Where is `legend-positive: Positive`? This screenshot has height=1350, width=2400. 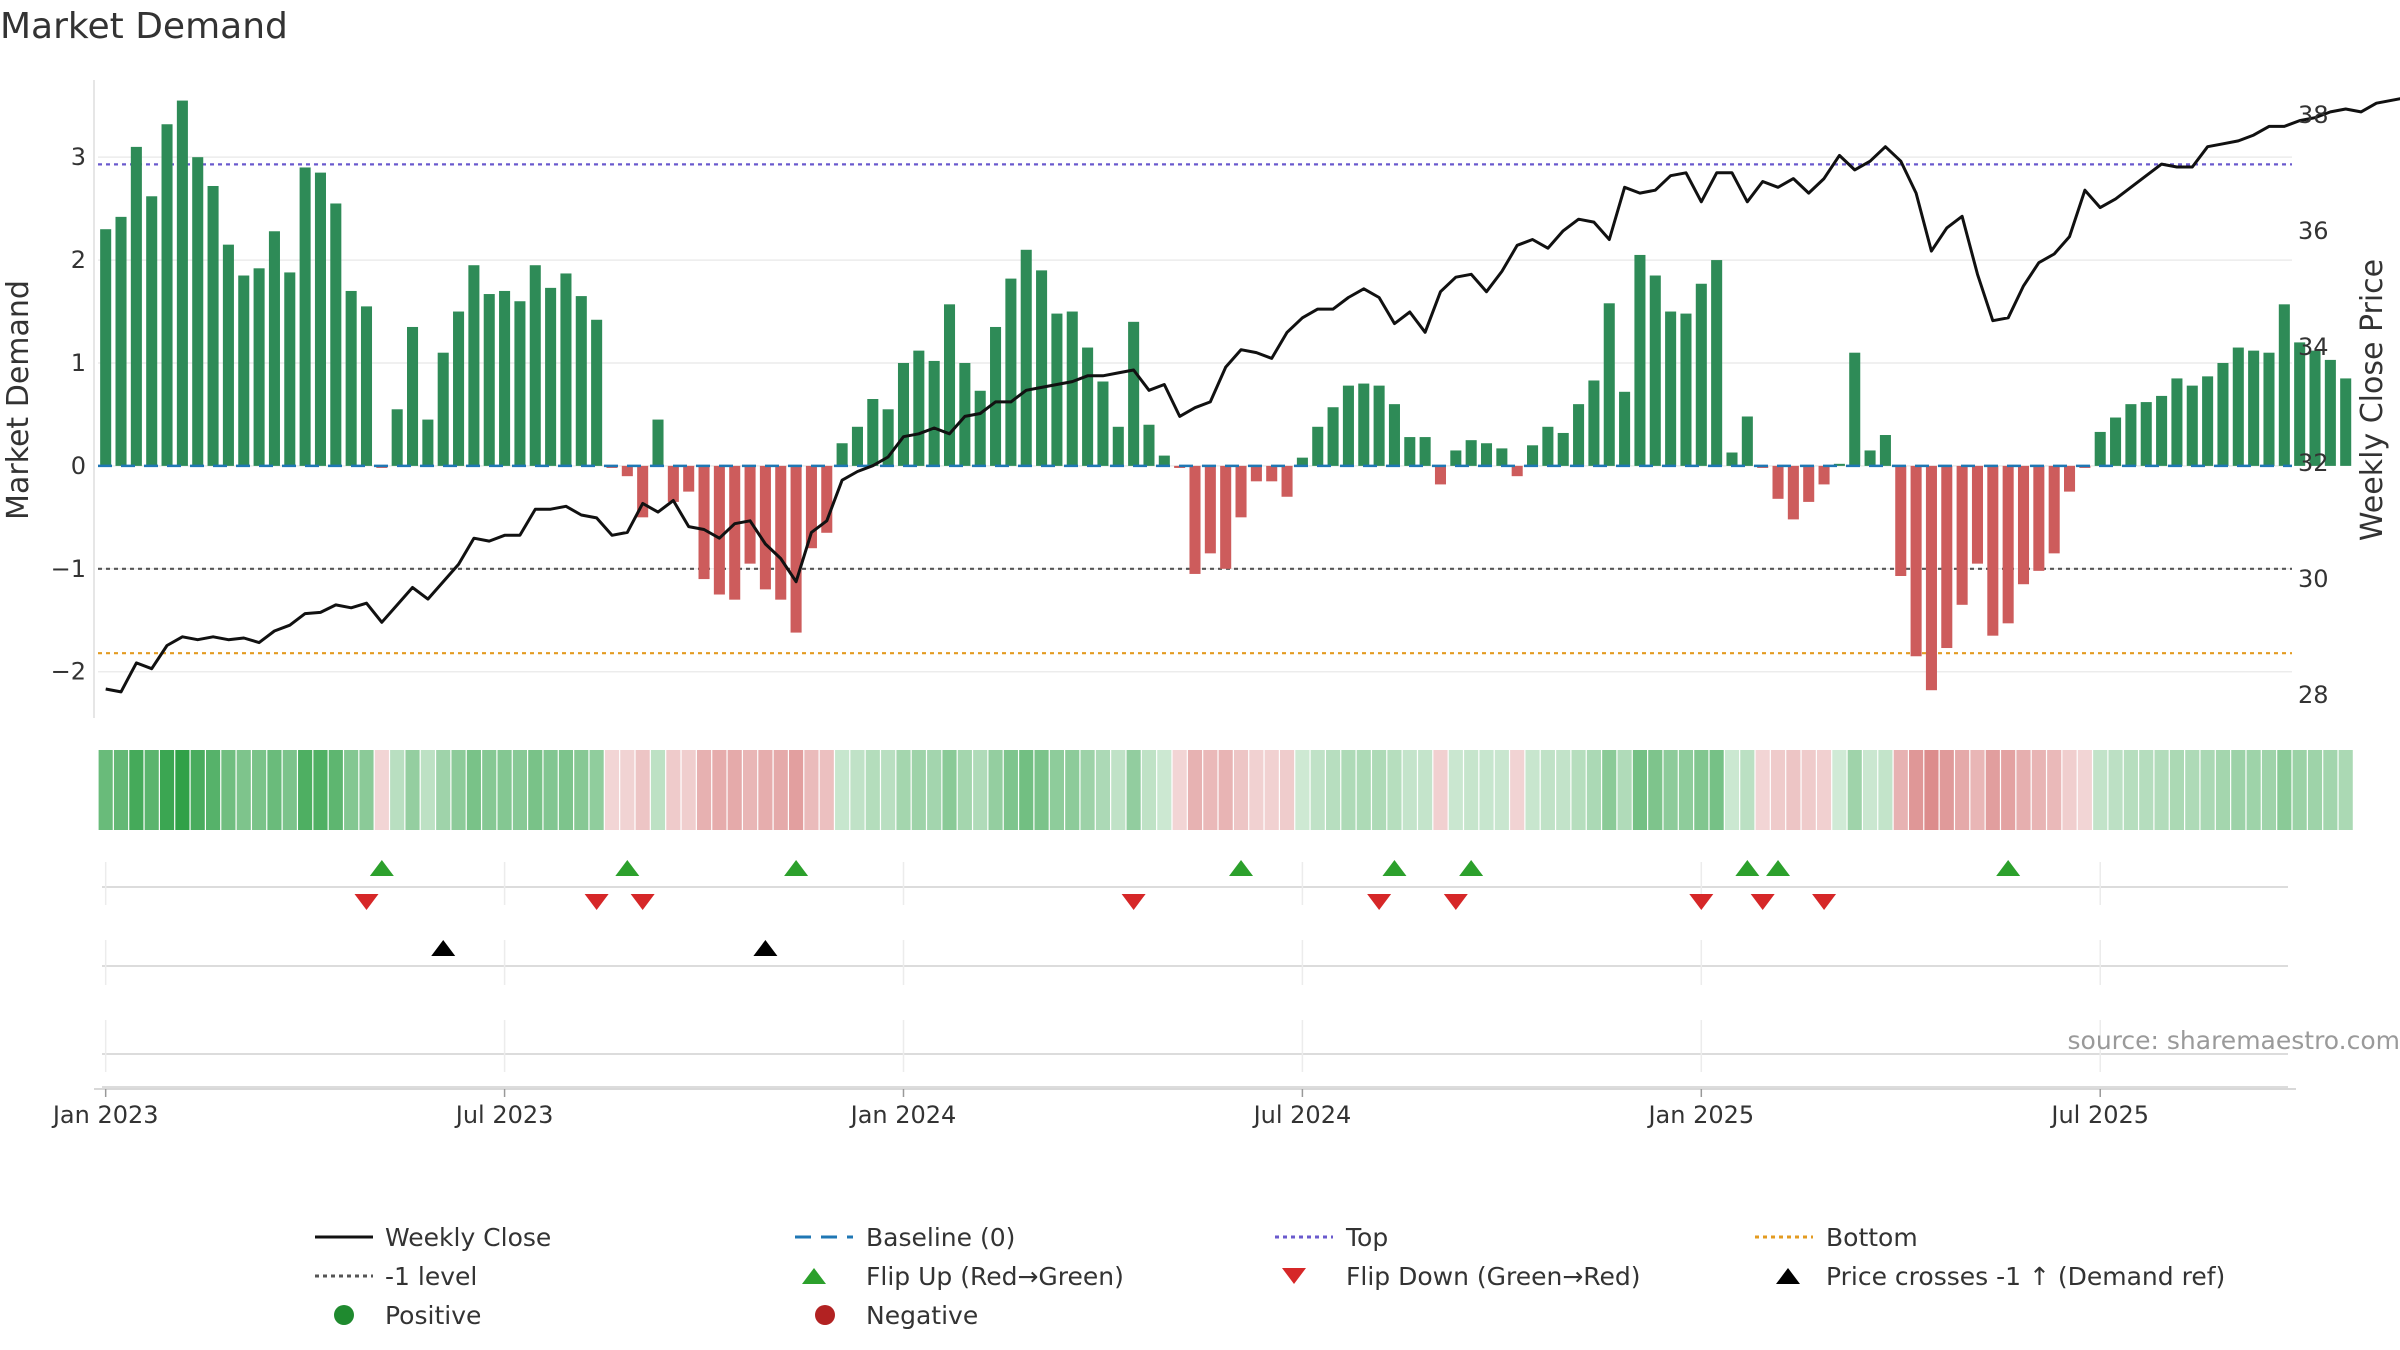 legend-positive: Positive is located at coordinates (407, 1315).